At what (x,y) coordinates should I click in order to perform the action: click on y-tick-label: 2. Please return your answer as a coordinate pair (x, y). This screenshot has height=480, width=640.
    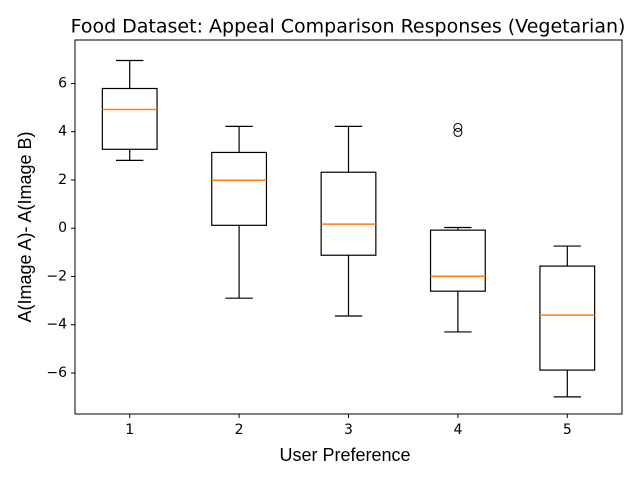
    Looking at the image, I should click on (62, 180).